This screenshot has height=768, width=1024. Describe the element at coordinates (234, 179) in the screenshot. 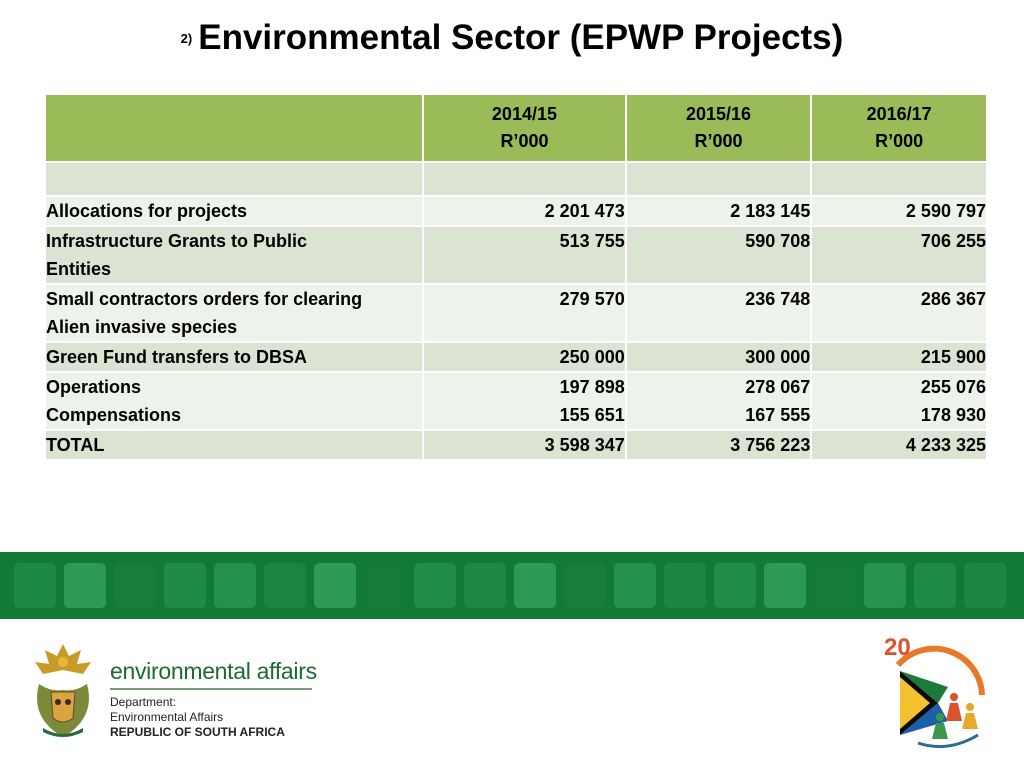

I see `row-label` at that location.